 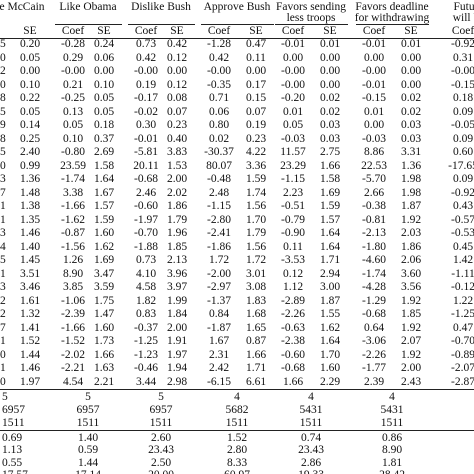 What do you see at coordinates (219, 57) in the screenshot?
I see `coef-cell: 0.42` at bounding box center [219, 57].